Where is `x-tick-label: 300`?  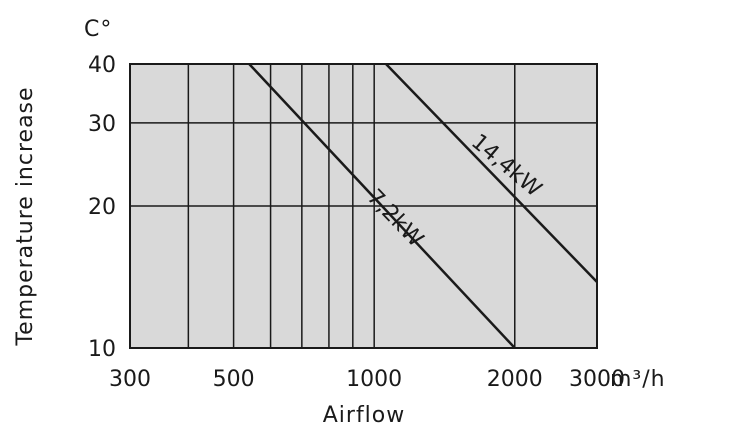
x-tick-label: 300 is located at coordinates (130, 379).